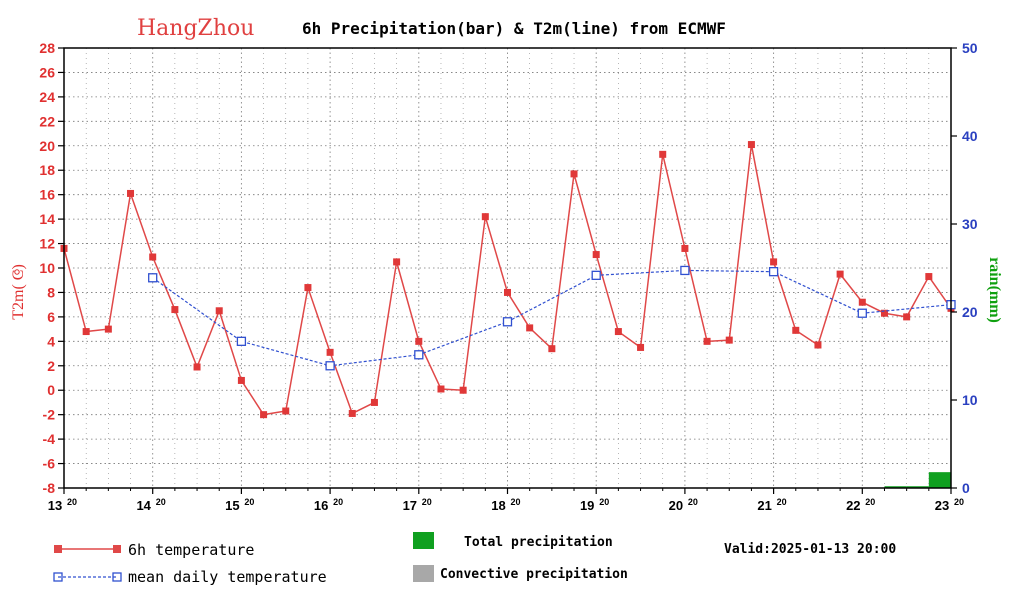  I want to click on y-left-tick-label: 22, so click(47, 121).